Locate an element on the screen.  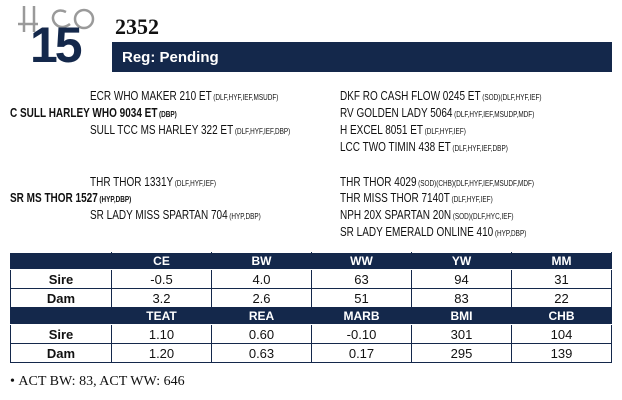
value-cell: 94 is located at coordinates (461, 279).